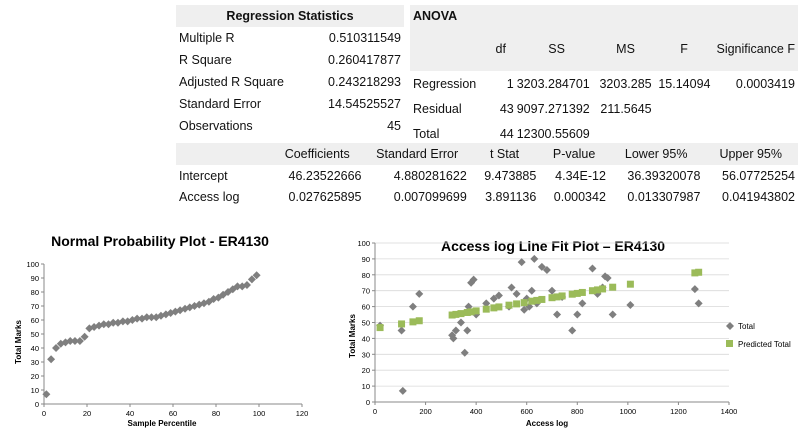 This screenshot has width=800, height=441. Describe the element at coordinates (684, 49) in the screenshot. I see `anova-header-f: F` at that location.